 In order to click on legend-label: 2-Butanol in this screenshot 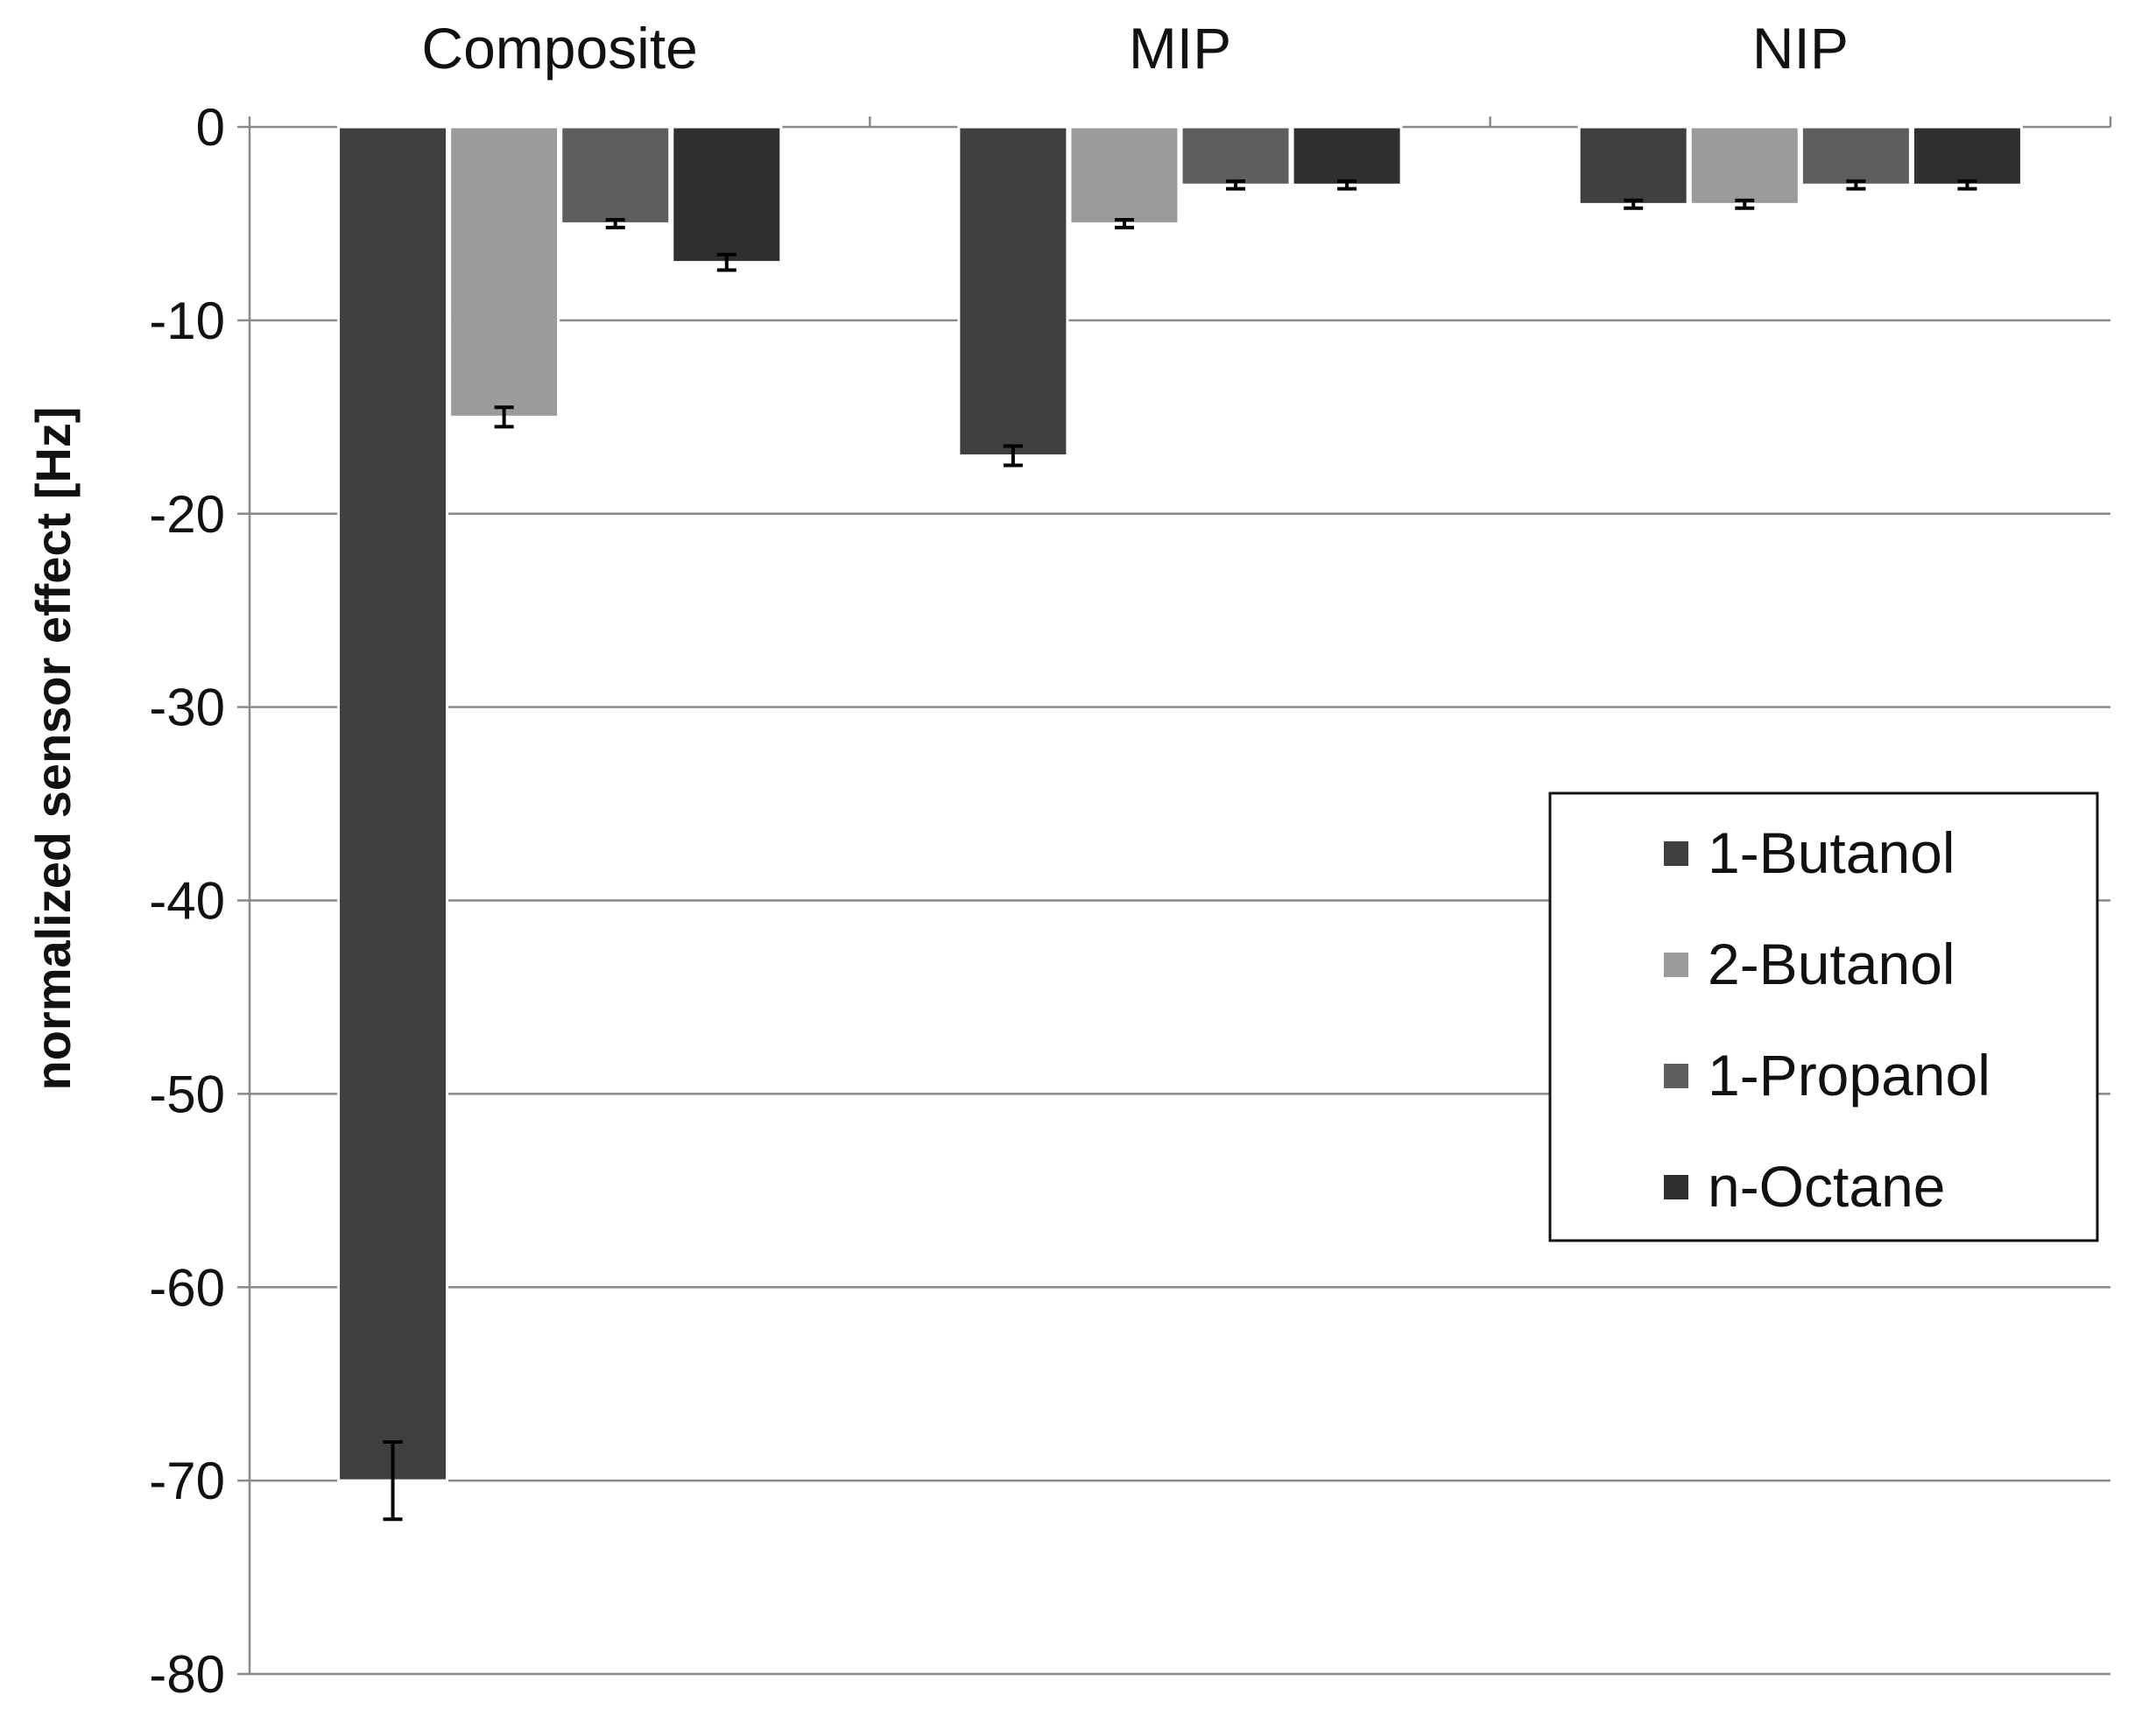, I will do `click(1832, 964)`.